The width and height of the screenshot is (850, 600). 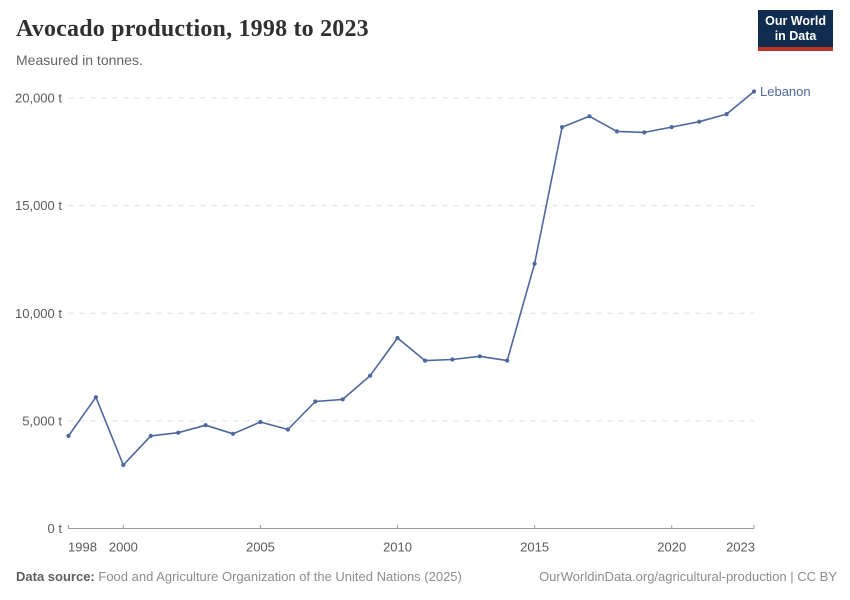 I want to click on data-point-2000, so click(x=123, y=465).